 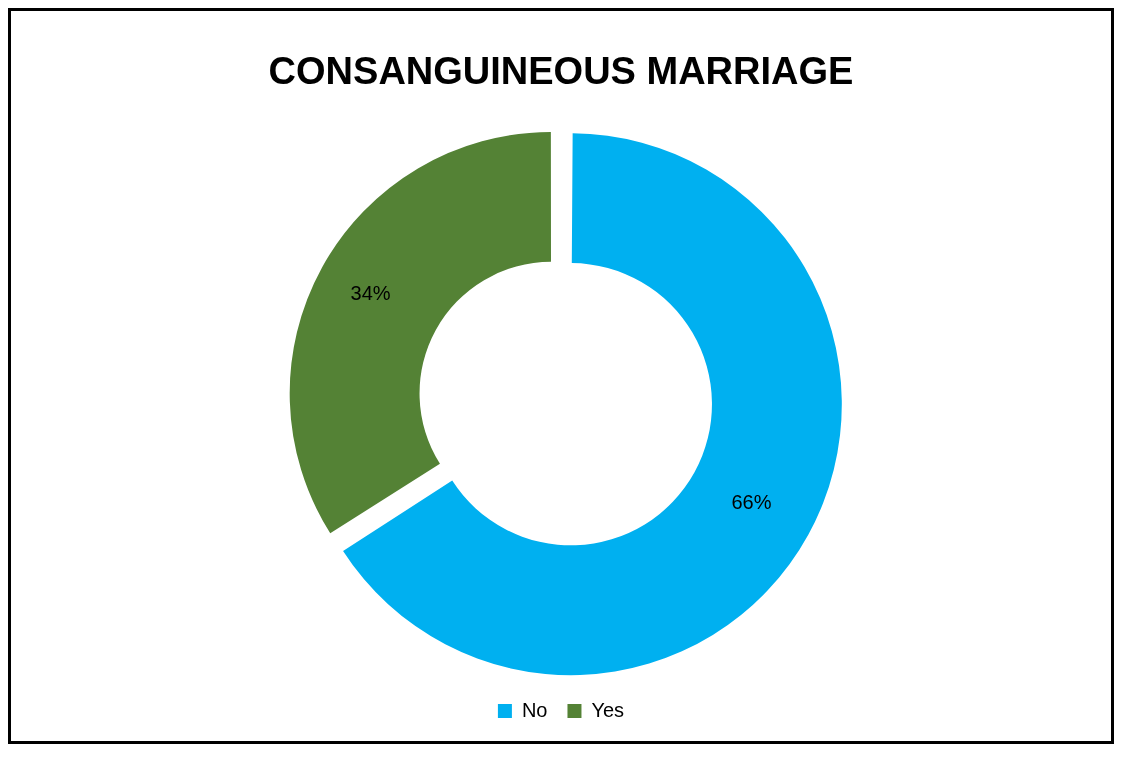 I want to click on data-label: 66%, so click(x=751, y=501).